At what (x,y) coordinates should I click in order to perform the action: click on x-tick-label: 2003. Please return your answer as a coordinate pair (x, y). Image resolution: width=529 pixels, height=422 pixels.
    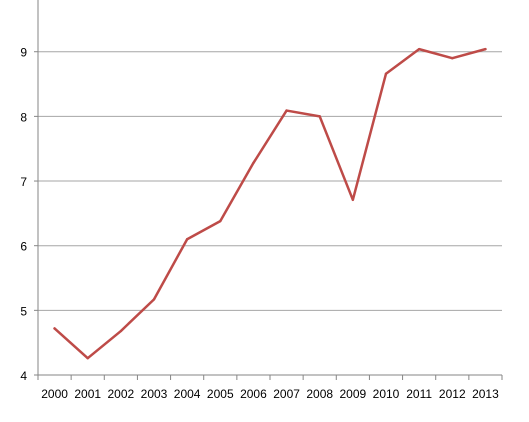
    Looking at the image, I should click on (154, 394).